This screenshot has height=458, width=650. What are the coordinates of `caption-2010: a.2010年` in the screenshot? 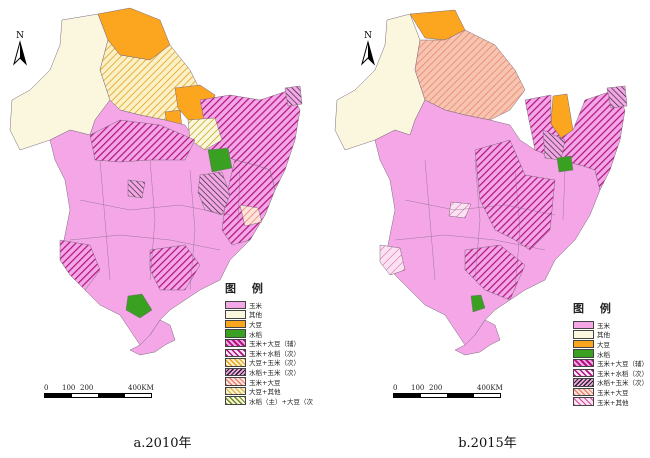 It's located at (162, 443).